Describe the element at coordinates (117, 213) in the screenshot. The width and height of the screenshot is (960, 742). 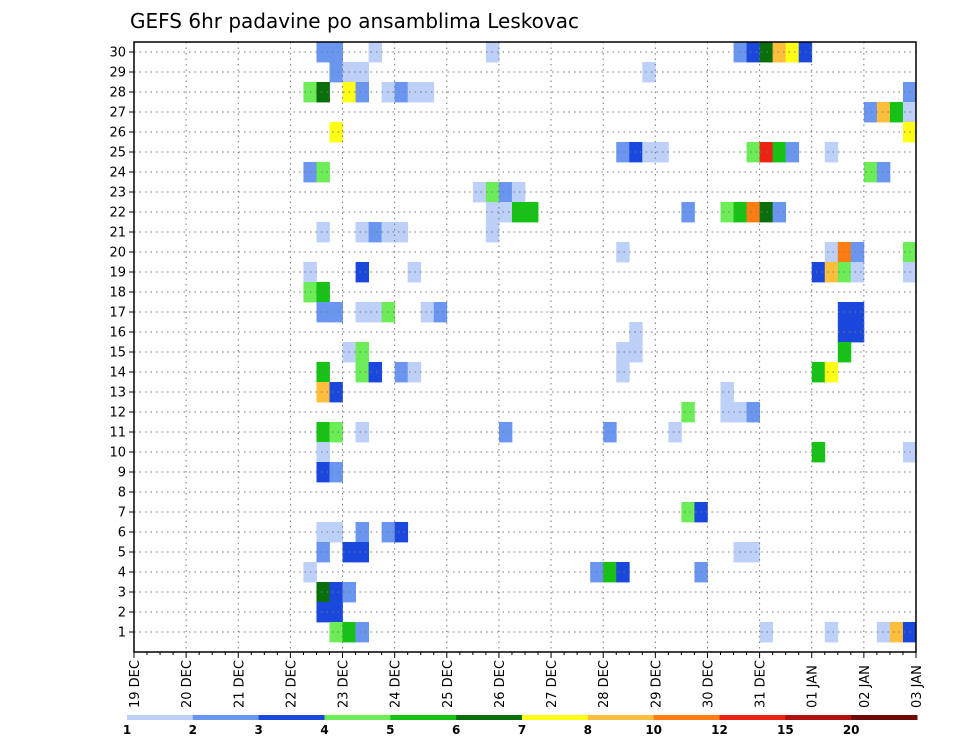
I see `y-tick-label: 22` at that location.